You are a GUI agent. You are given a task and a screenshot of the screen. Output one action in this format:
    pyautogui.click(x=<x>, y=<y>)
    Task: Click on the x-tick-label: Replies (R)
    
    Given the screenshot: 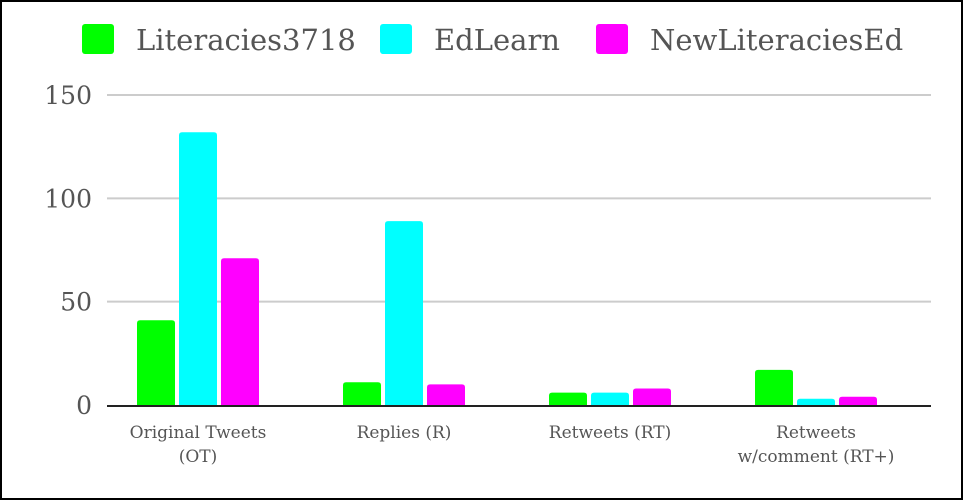 What is the action you would take?
    pyautogui.click(x=404, y=433)
    